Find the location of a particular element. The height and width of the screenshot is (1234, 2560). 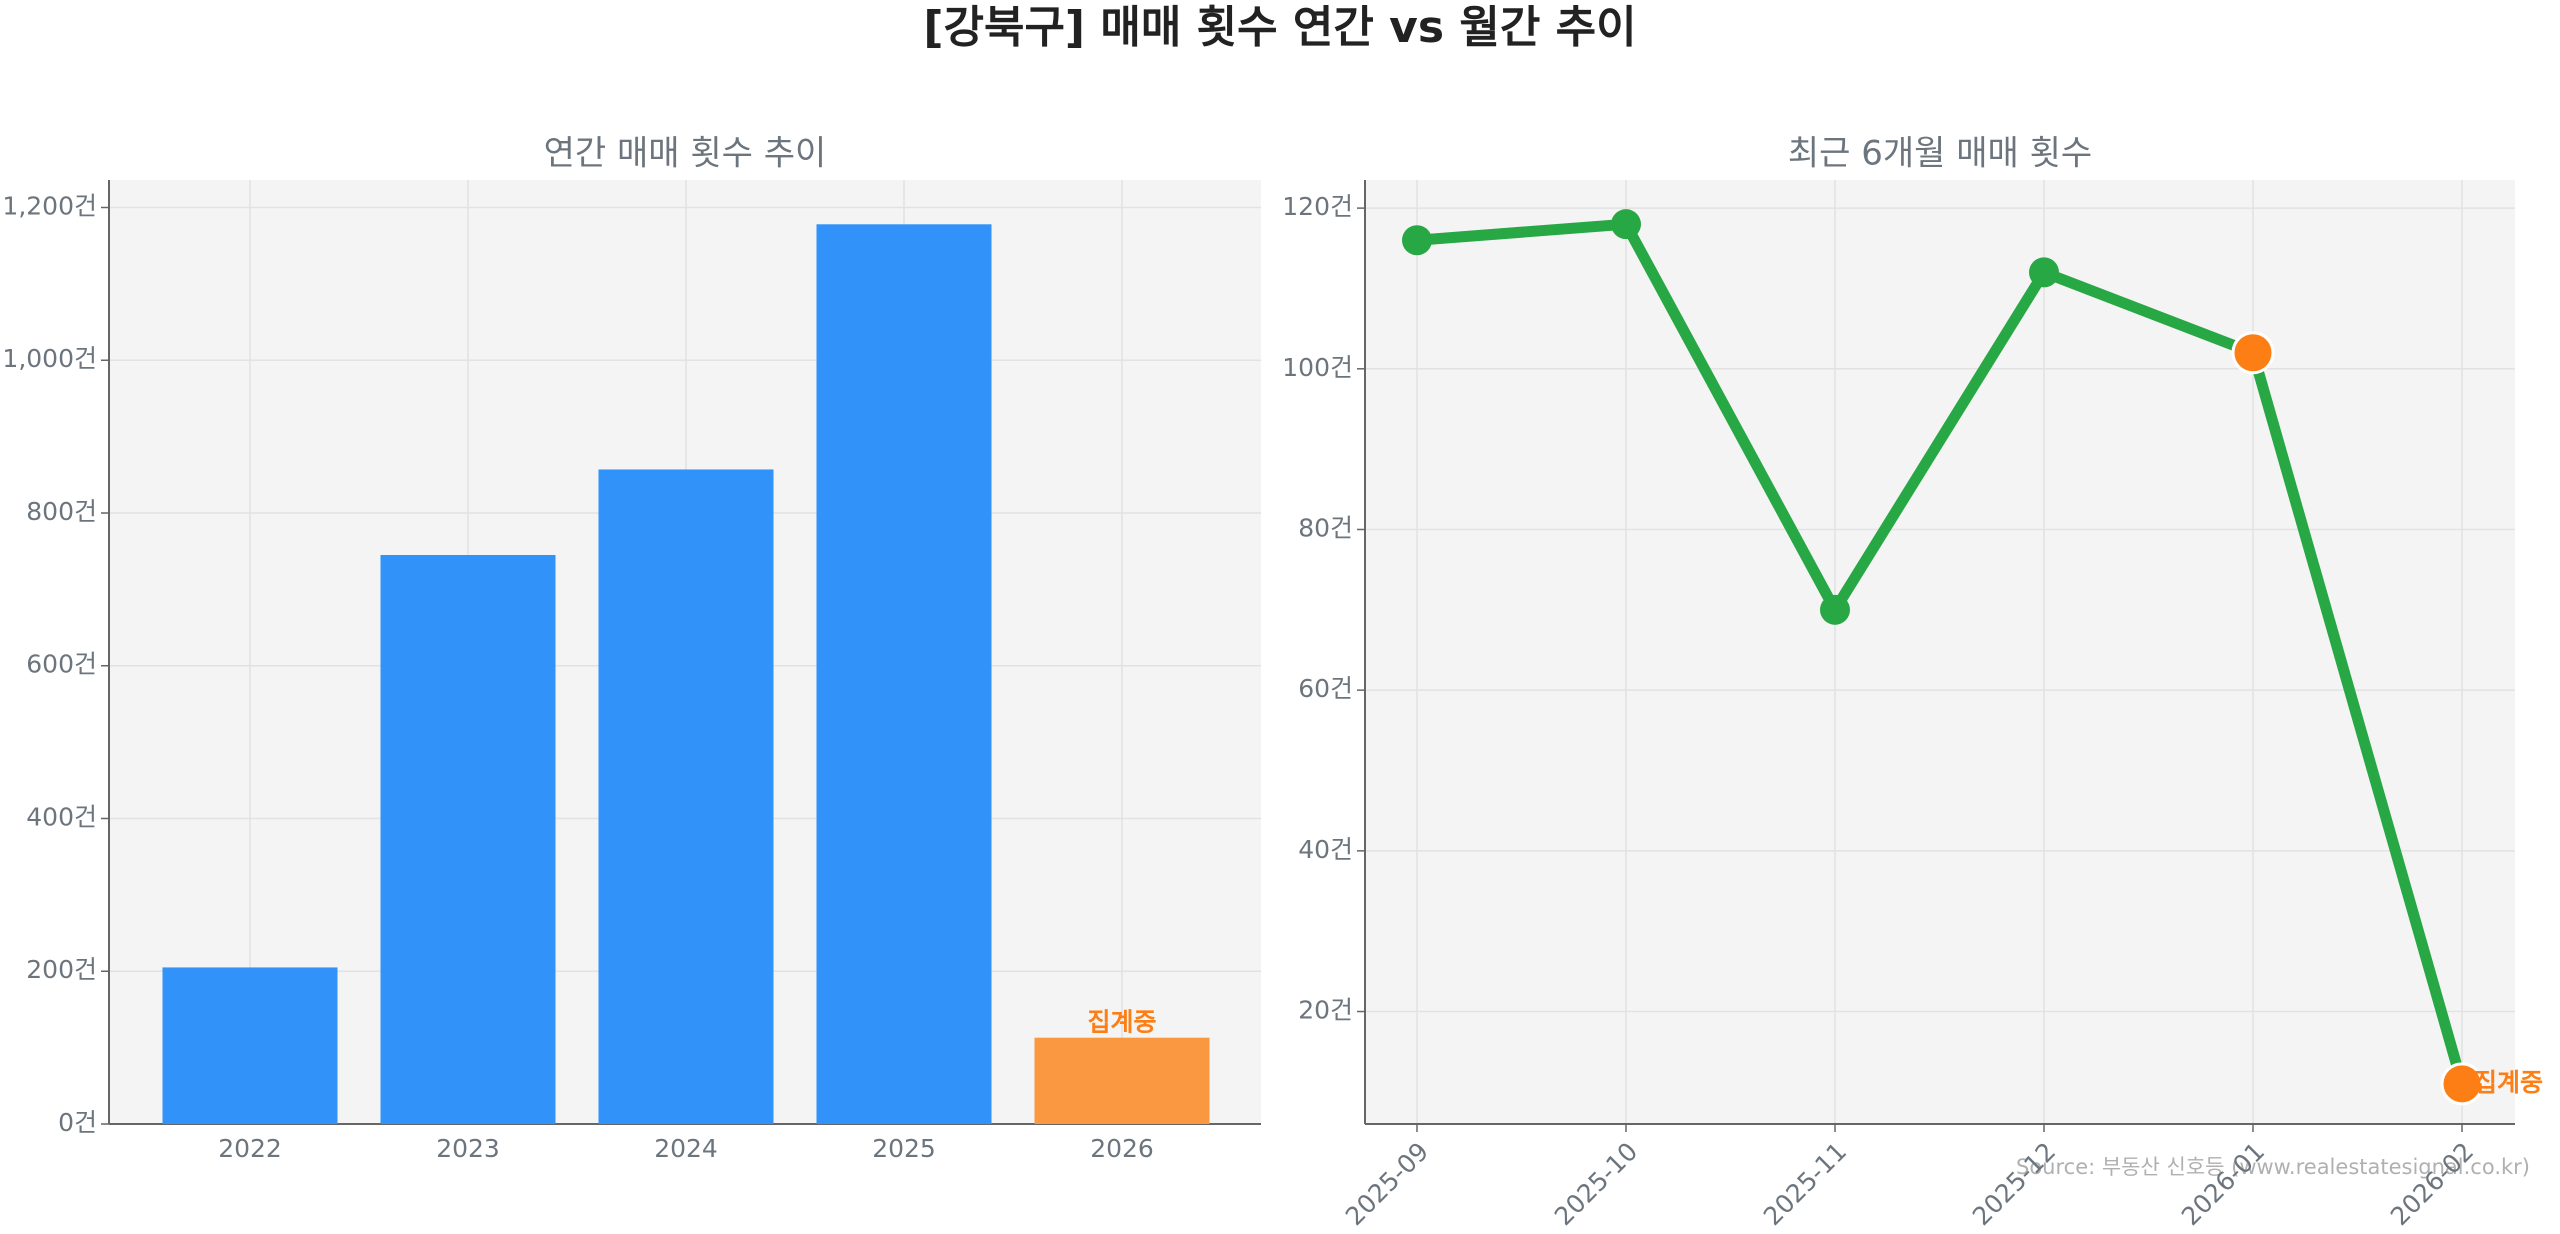

y-tick-label: 120건 is located at coordinates (1317, 206).